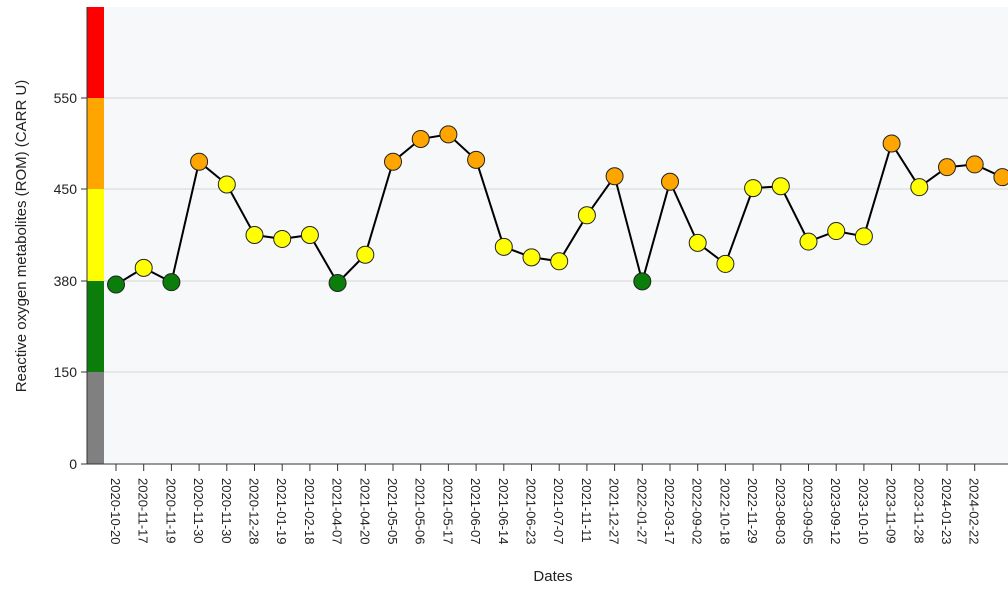 Image resolution: width=1008 pixels, height=589 pixels. Describe the element at coordinates (752, 511) in the screenshot. I see `x-tick-label: 2022-11-29` at that location.